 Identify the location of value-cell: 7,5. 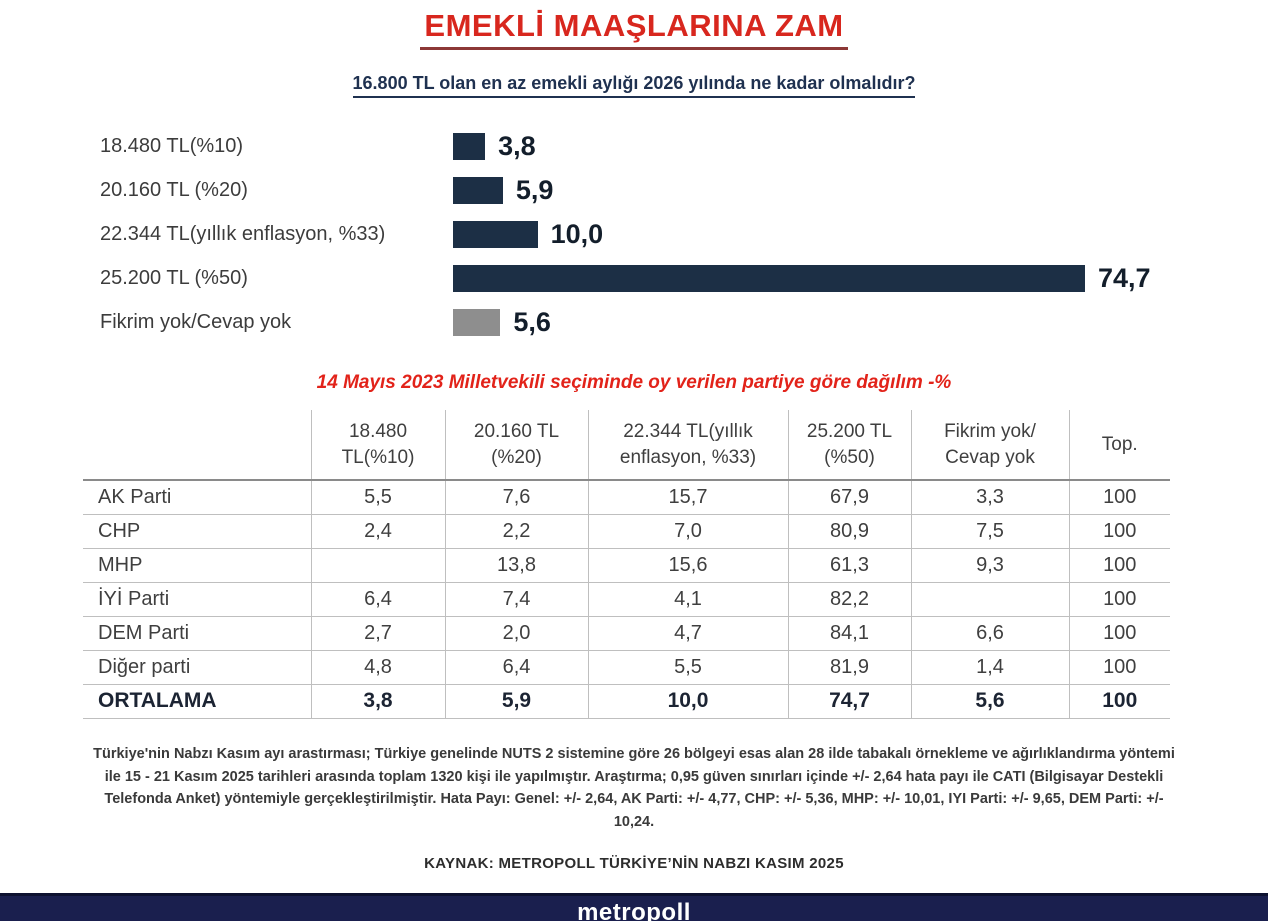
(989, 531).